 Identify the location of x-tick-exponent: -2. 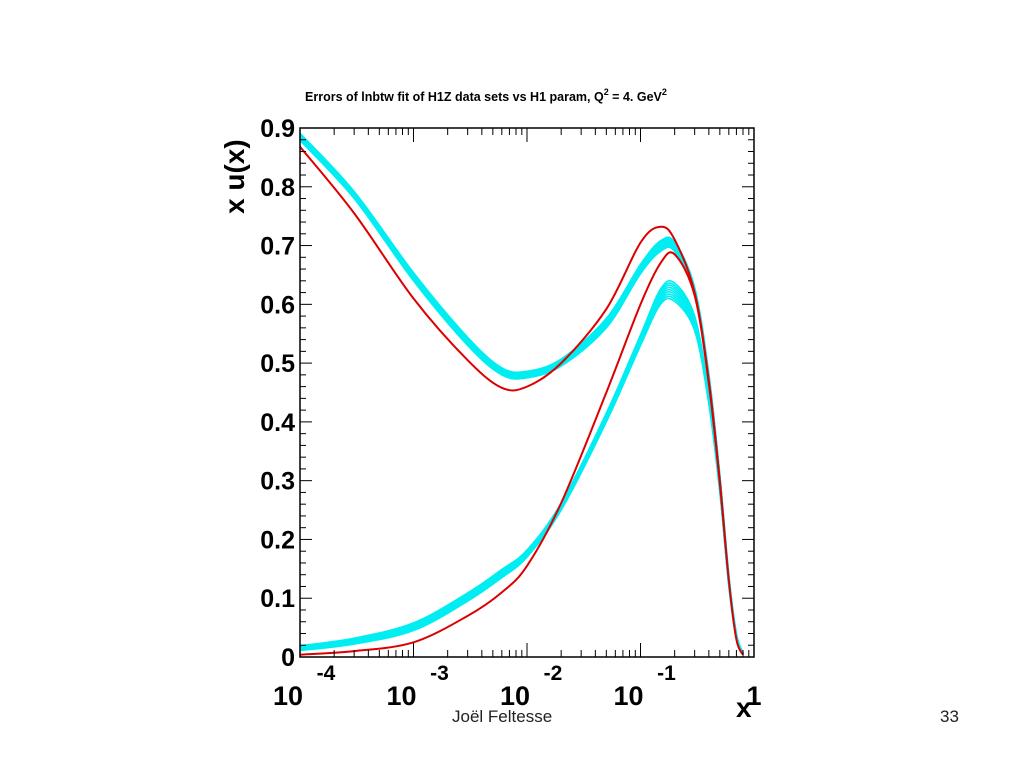
(553, 673).